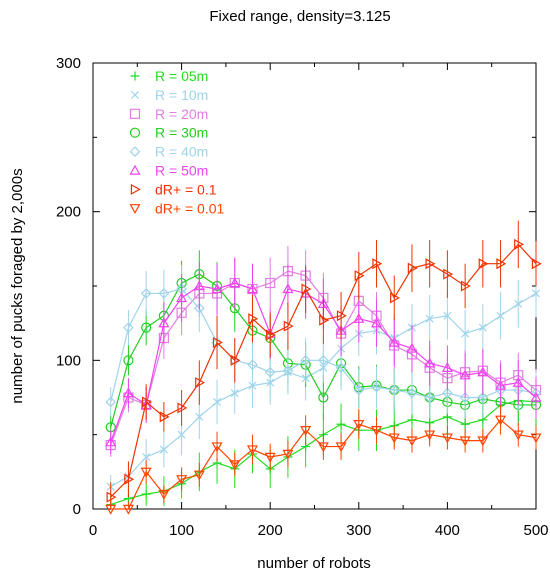  Describe the element at coordinates (93, 530) in the screenshot. I see `x-tick-label: 0` at that location.